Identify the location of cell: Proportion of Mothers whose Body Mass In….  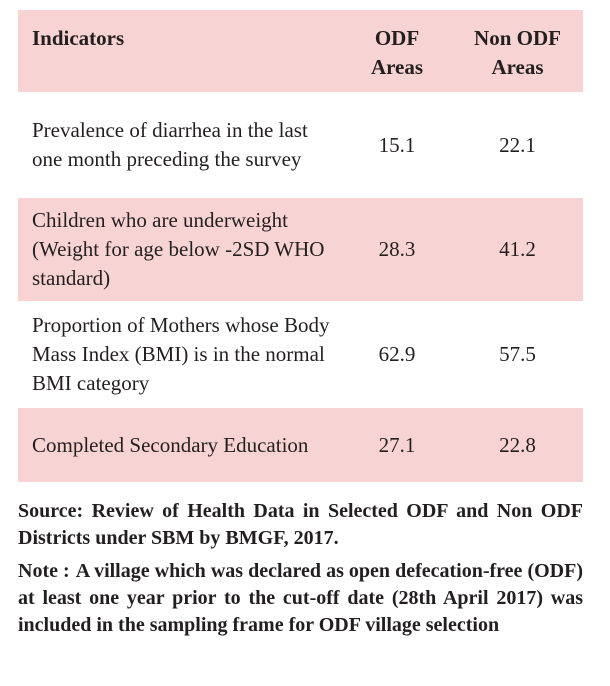
(181, 354).